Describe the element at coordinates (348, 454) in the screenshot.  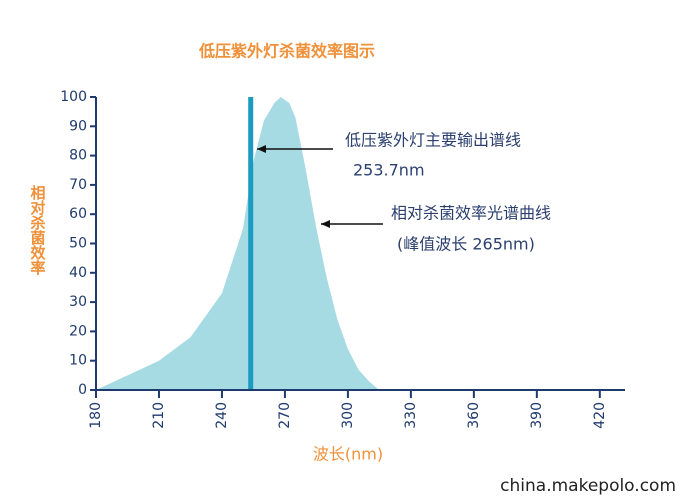
I see `x-axis-label: 波长(nm)` at that location.